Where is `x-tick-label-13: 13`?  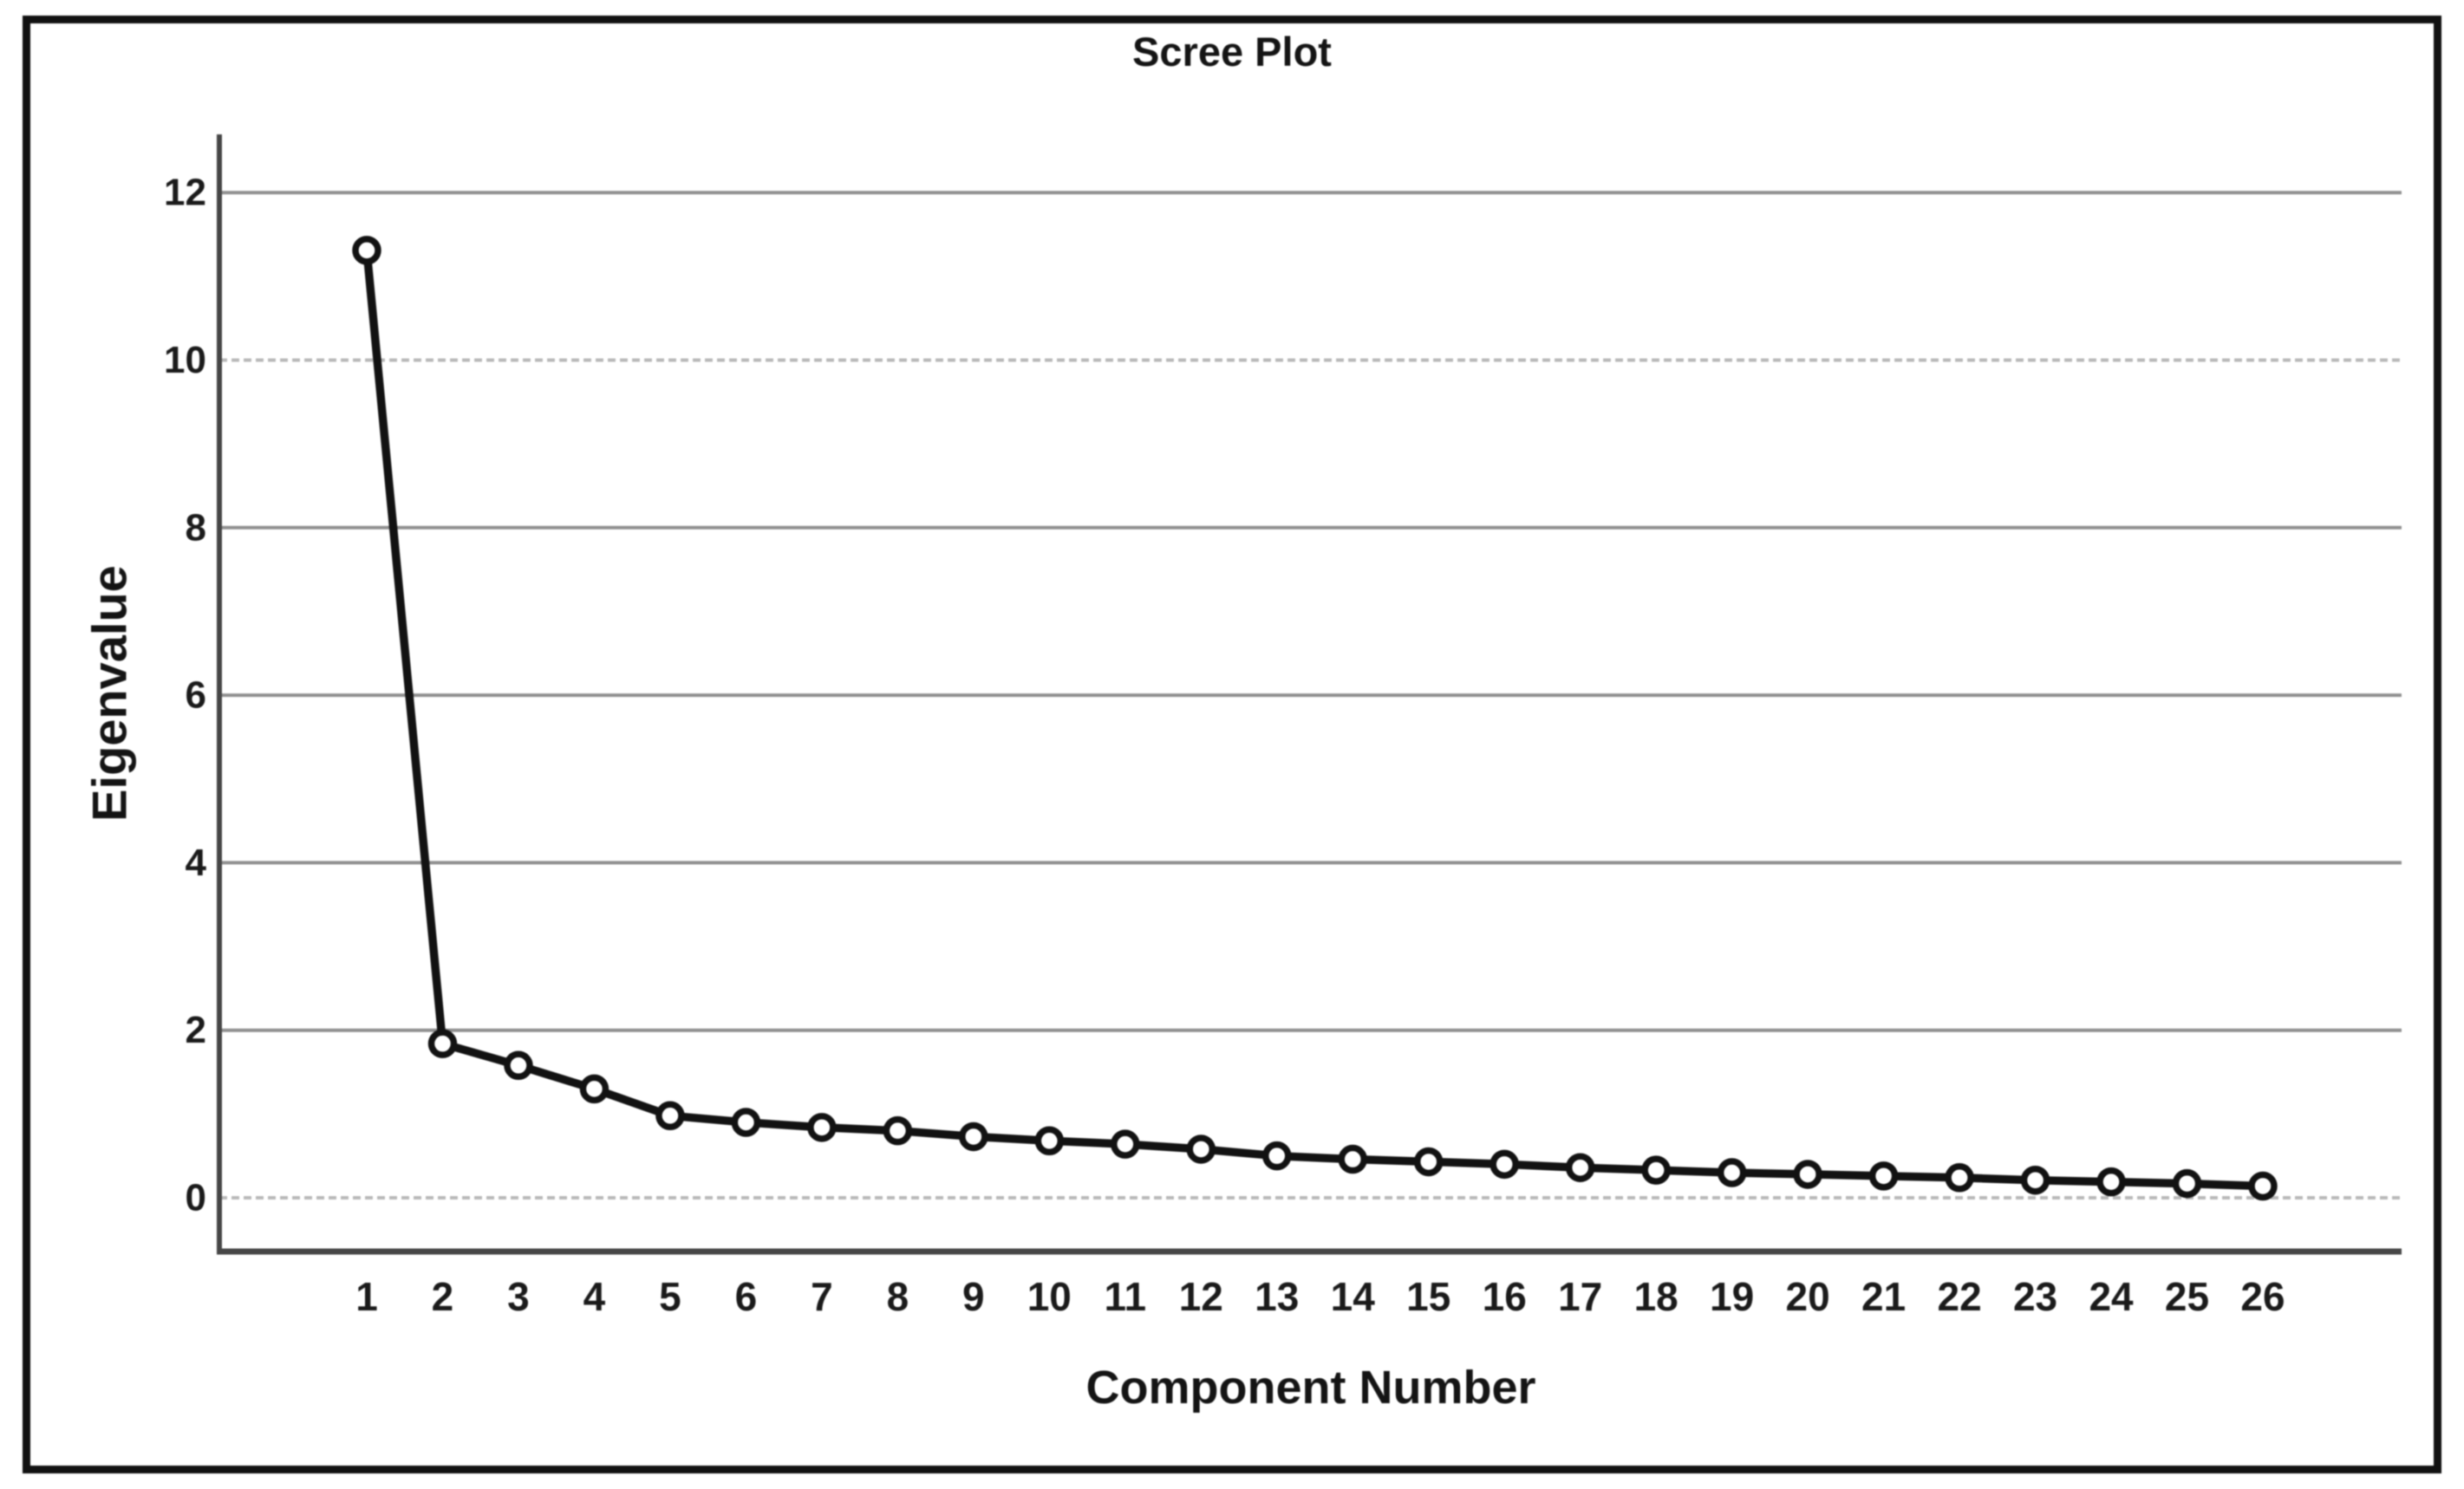 x-tick-label-13: 13 is located at coordinates (1277, 1296).